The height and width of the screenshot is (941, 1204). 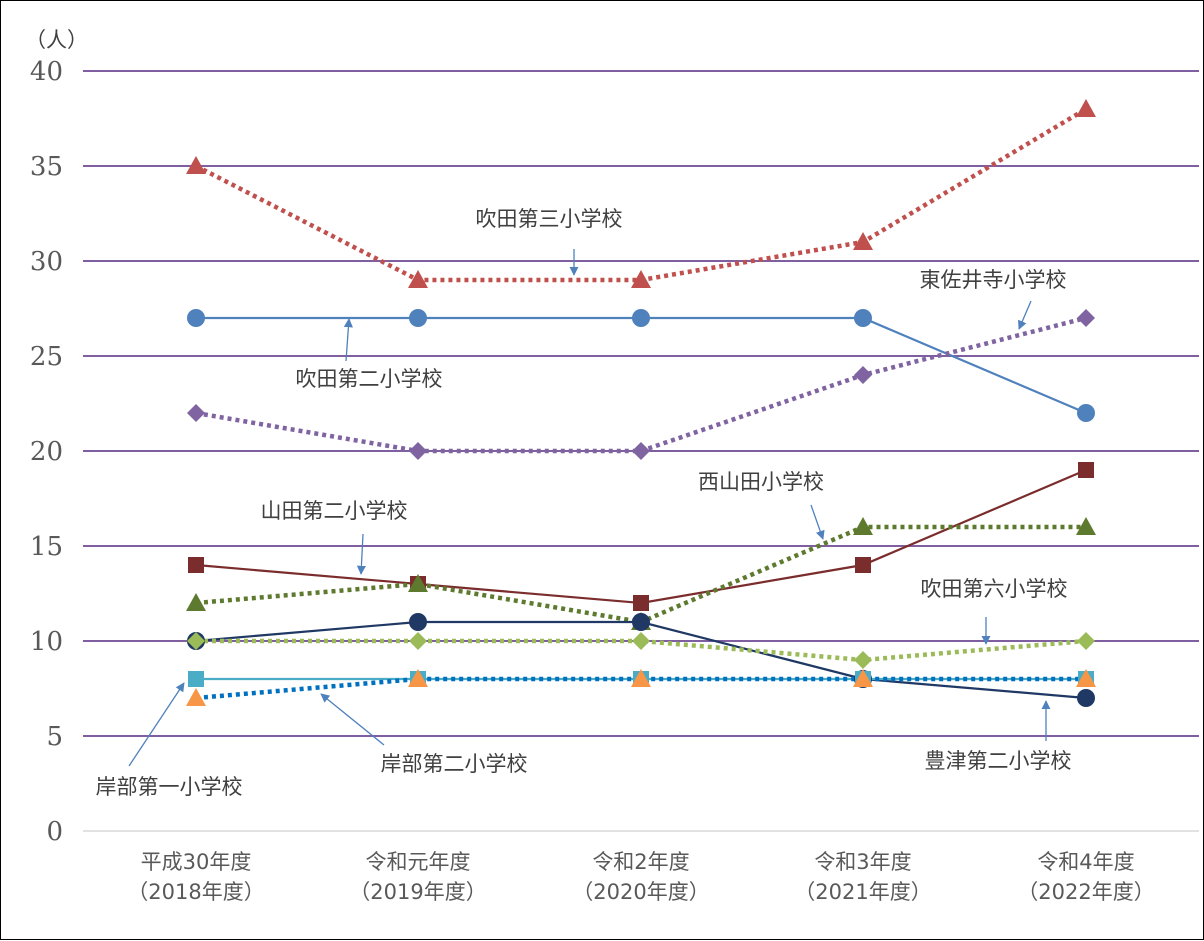 What do you see at coordinates (46, 642) in the screenshot?
I see `y-tick-label: 10` at bounding box center [46, 642].